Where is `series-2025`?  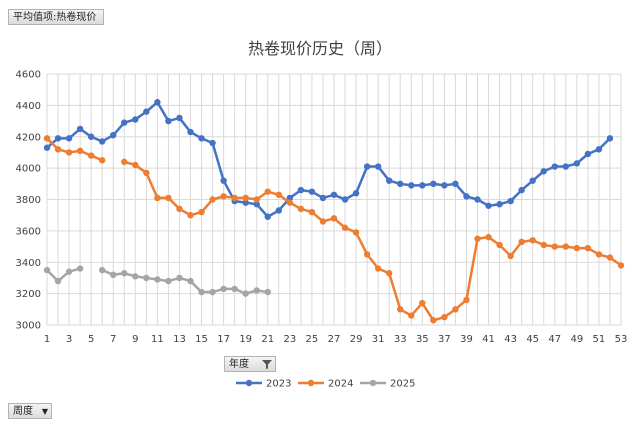
series-2025 is located at coordinates (157, 281).